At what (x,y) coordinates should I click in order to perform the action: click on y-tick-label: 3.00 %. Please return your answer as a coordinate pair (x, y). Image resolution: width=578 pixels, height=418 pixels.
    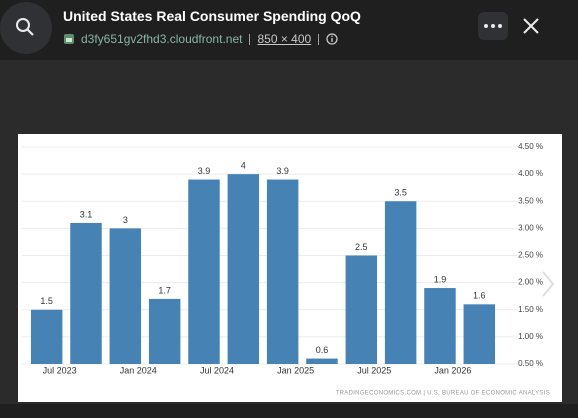
    Looking at the image, I should click on (530, 227).